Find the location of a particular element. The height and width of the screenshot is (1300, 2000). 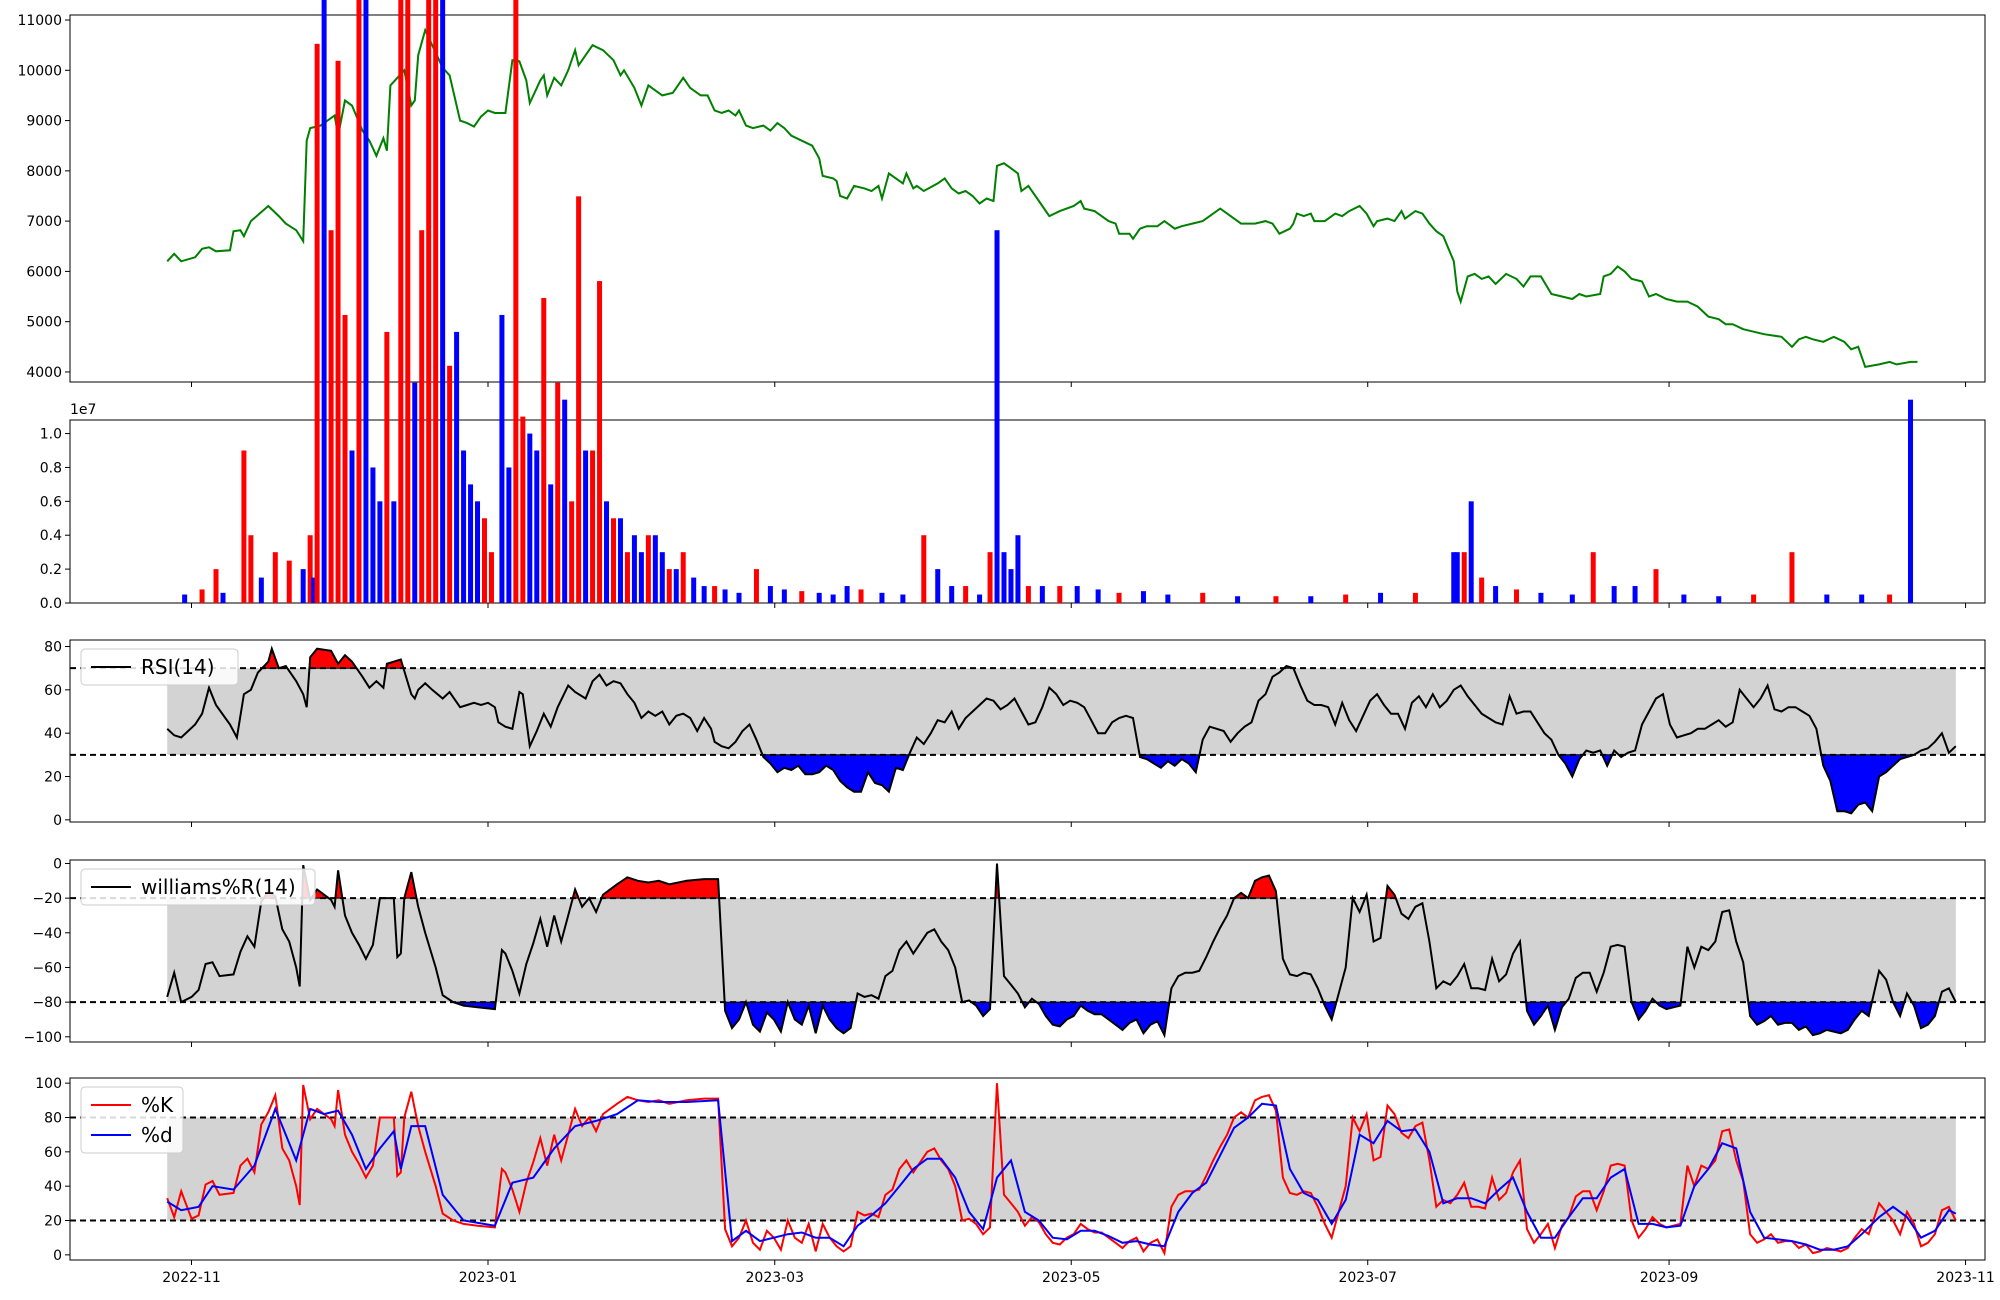

y-tick-label: 0.4 is located at coordinates (51, 536).